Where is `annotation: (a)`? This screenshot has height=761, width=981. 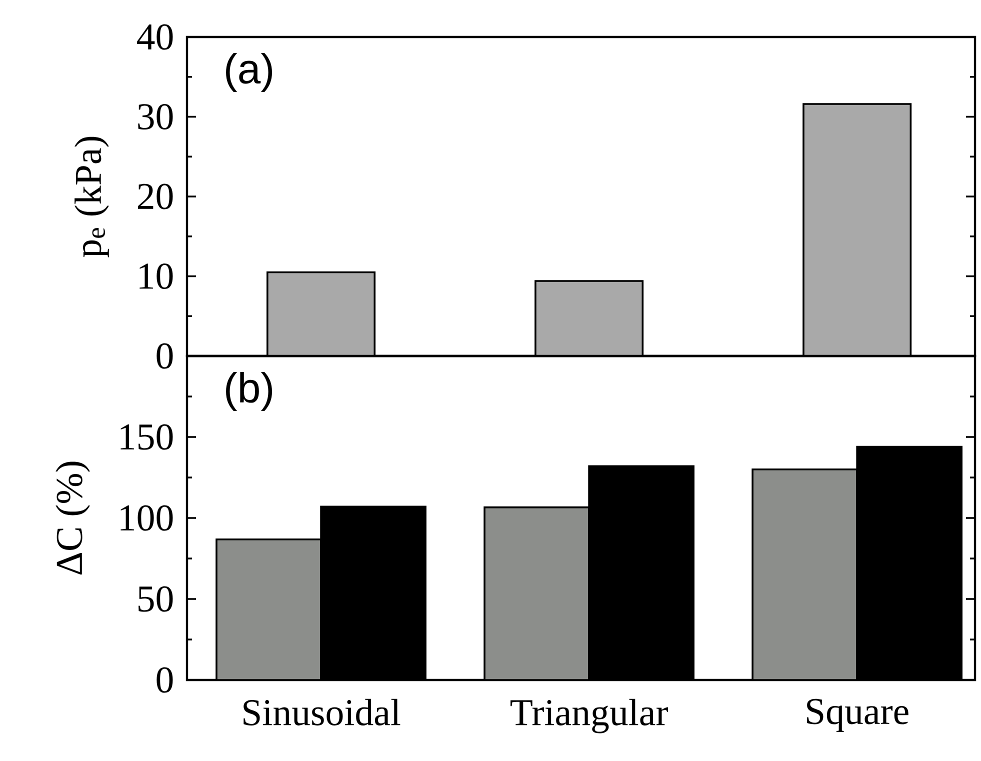 annotation: (a) is located at coordinates (249, 72).